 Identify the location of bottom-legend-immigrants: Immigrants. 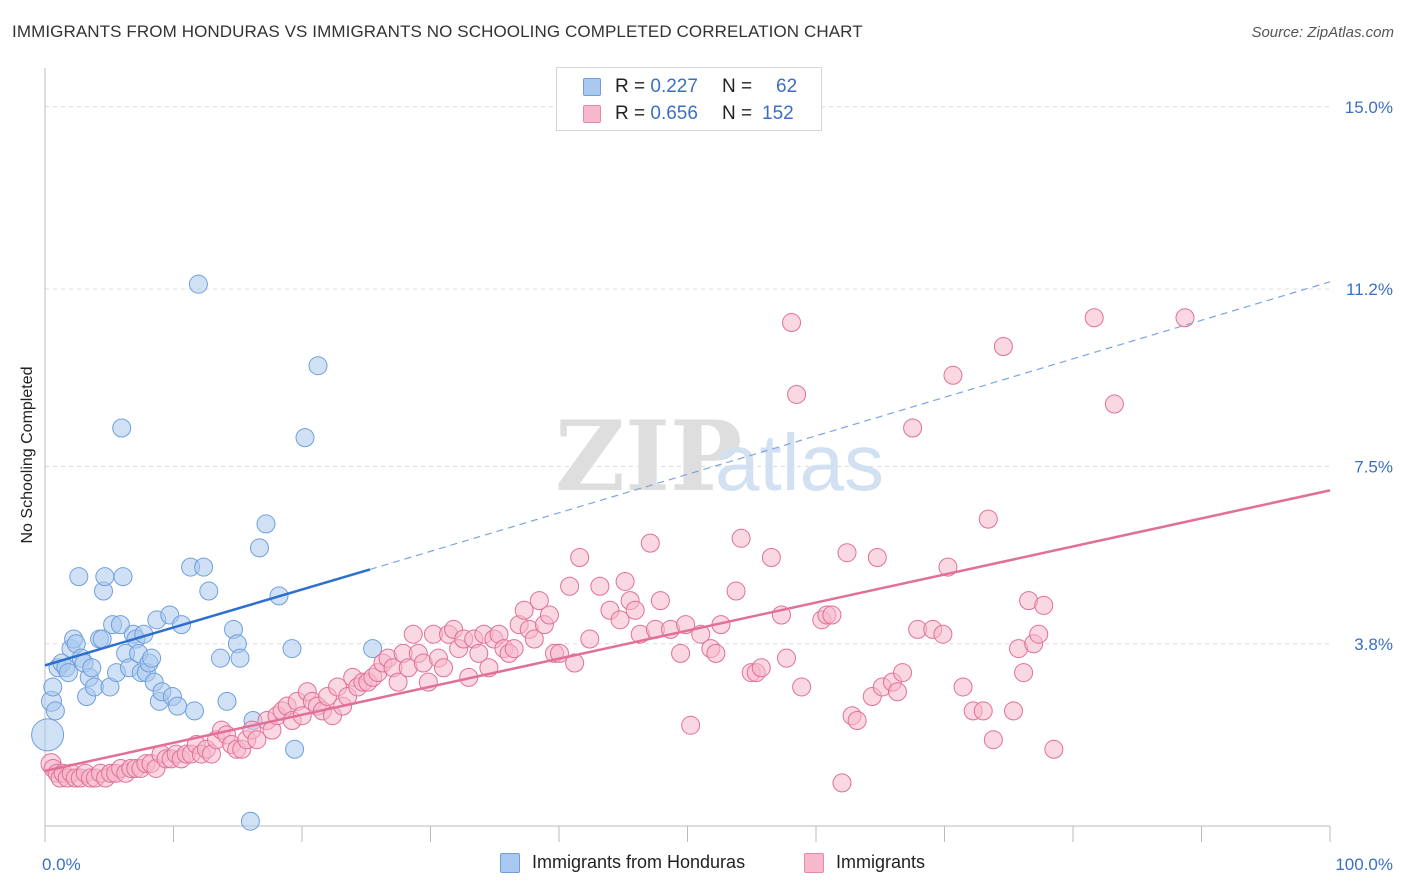
(864, 862).